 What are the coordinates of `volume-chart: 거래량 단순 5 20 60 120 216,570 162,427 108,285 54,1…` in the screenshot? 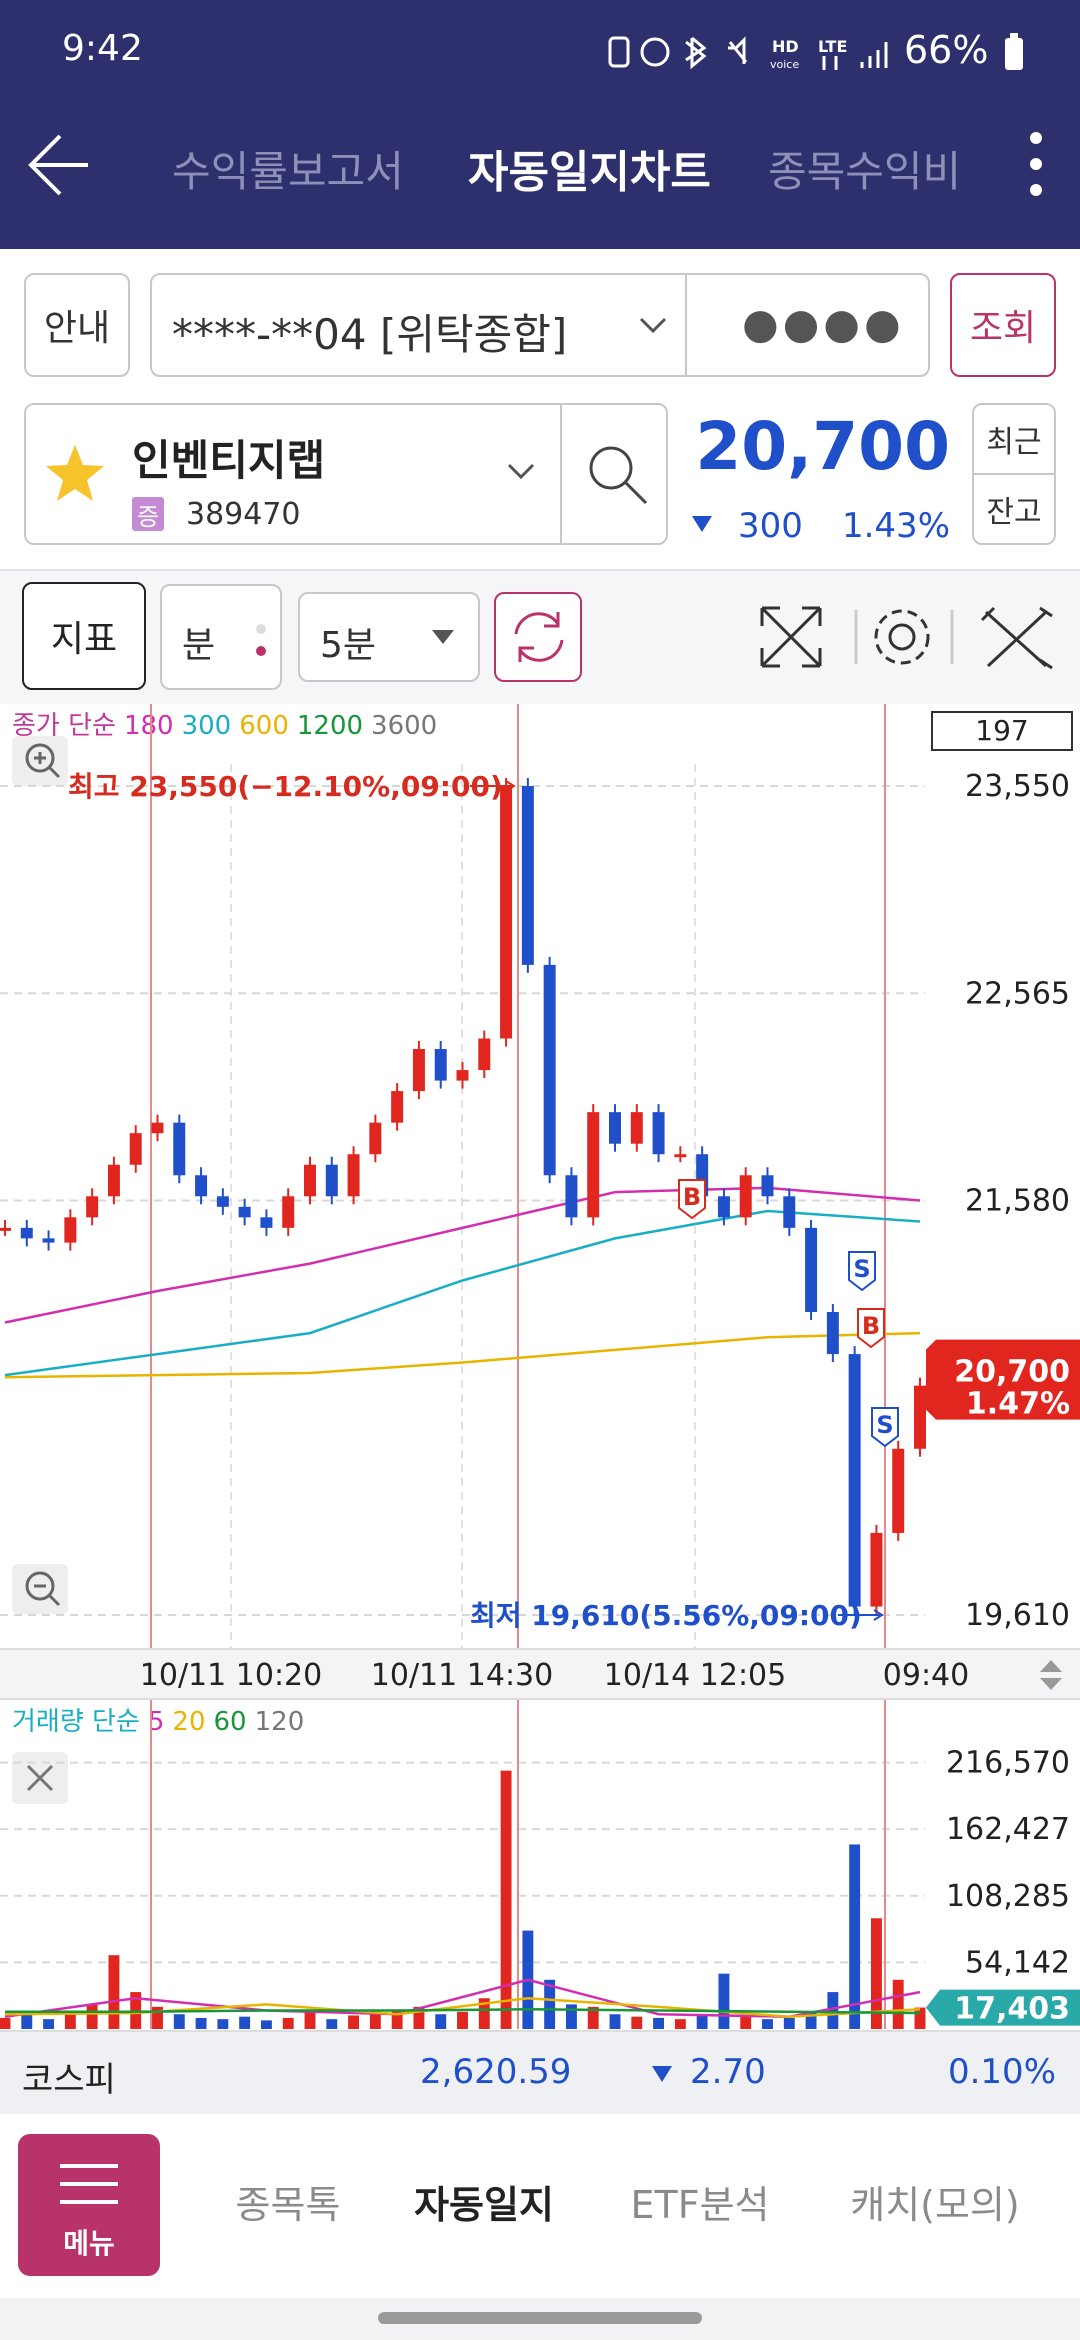 It's located at (540, 1865).